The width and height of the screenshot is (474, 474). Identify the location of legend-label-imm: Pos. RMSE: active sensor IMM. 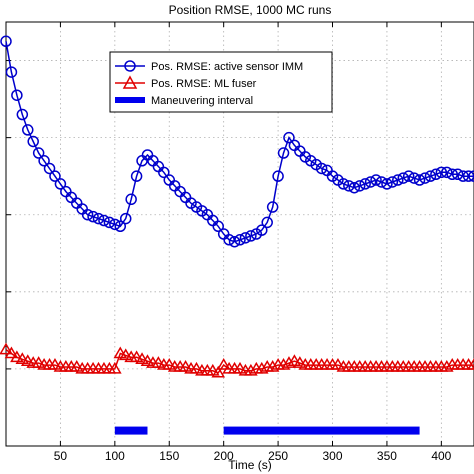
(227, 67).